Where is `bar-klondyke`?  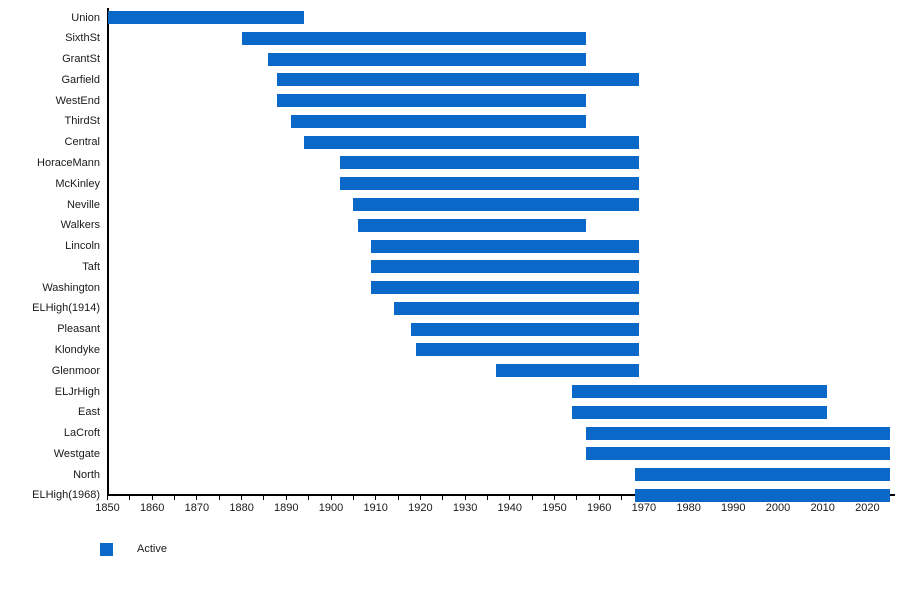 bar-klondyke is located at coordinates (527, 350).